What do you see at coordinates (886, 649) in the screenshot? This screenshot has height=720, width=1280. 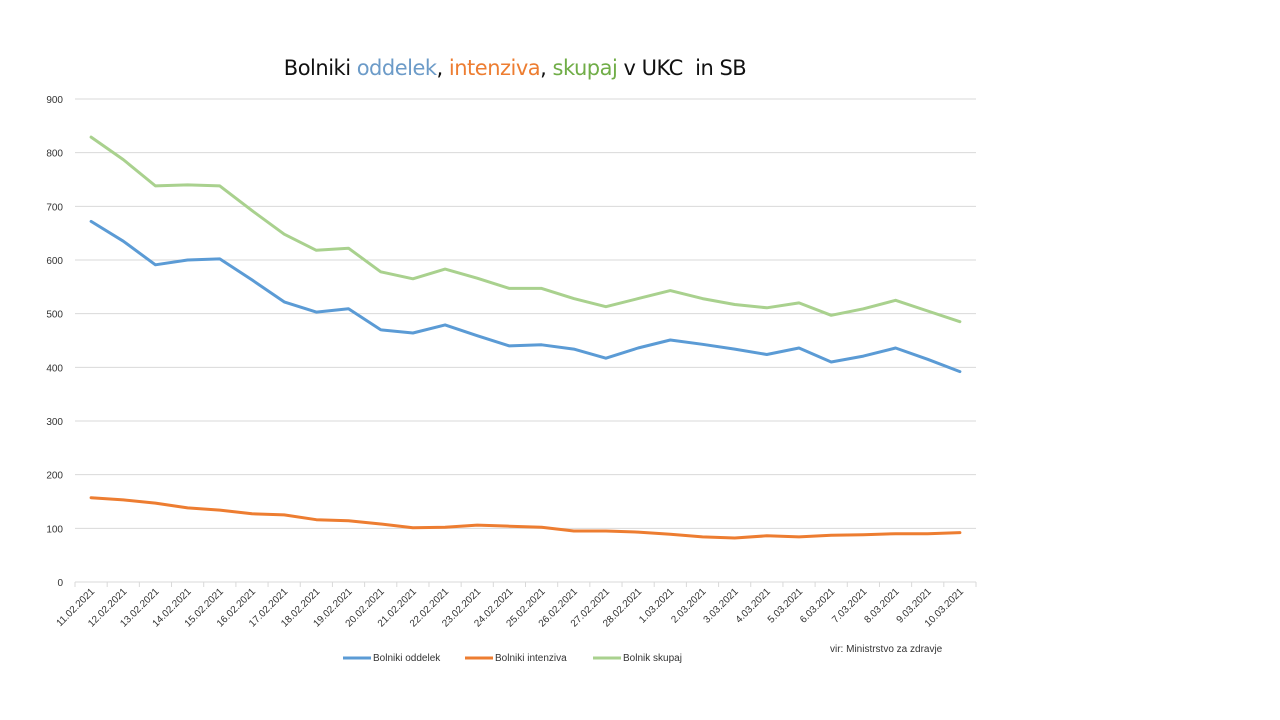 I see `source-annotation: vir: Ministrstvo za zdravje` at bounding box center [886, 649].